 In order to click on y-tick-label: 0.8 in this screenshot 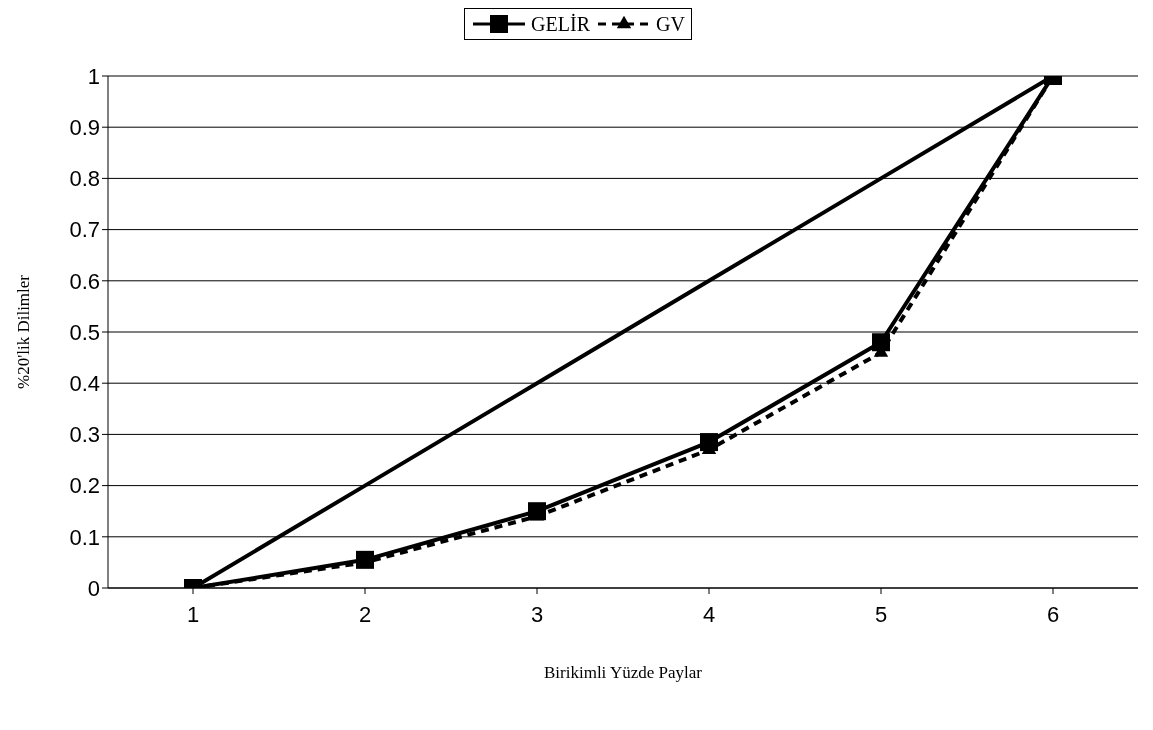, I will do `click(84, 179)`.